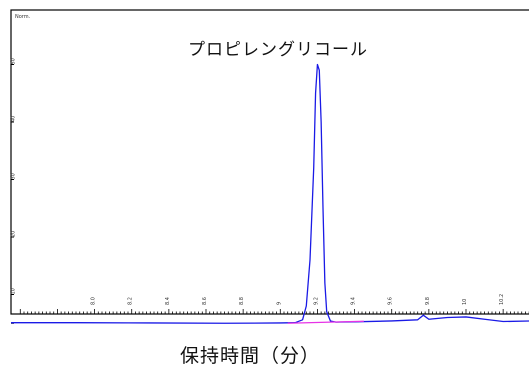 This screenshot has height=378, width=529. What do you see at coordinates (23, 17) in the screenshot?
I see `y-axis-label: Norm.` at bounding box center [23, 17].